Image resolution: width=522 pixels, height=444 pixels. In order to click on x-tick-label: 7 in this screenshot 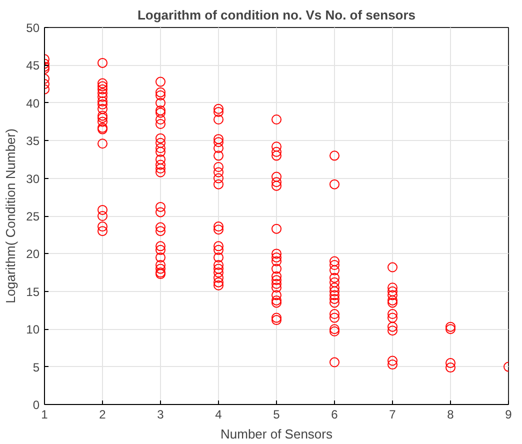, I will do `click(392, 415)`.